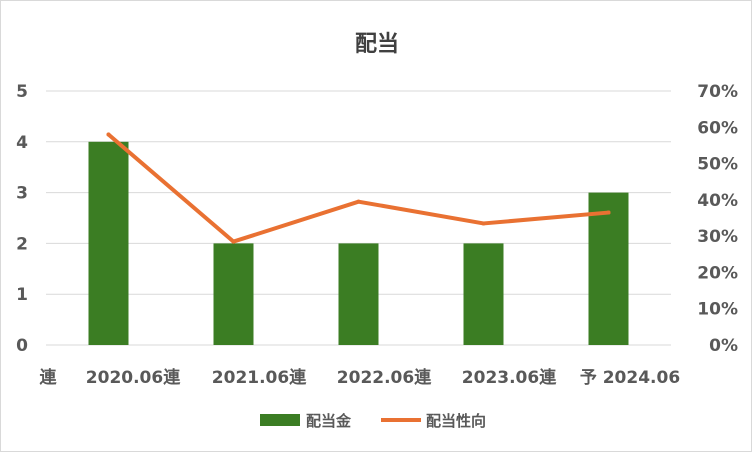  Describe the element at coordinates (717, 310) in the screenshot. I see `y-right-tick-label: 10%` at that location.